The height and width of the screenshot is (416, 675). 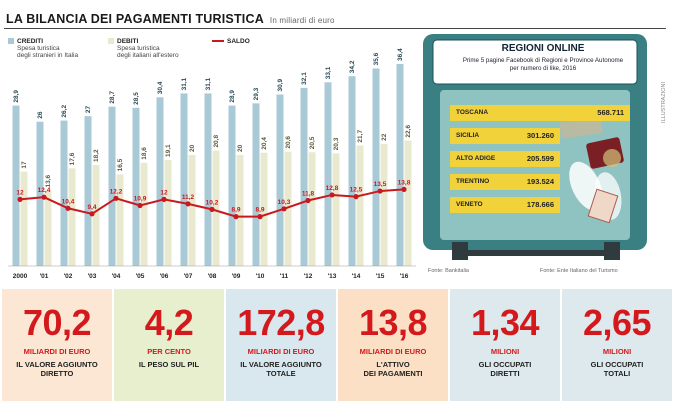 I want to click on source-left: Fonte: Bankitalia, so click(x=448, y=271).